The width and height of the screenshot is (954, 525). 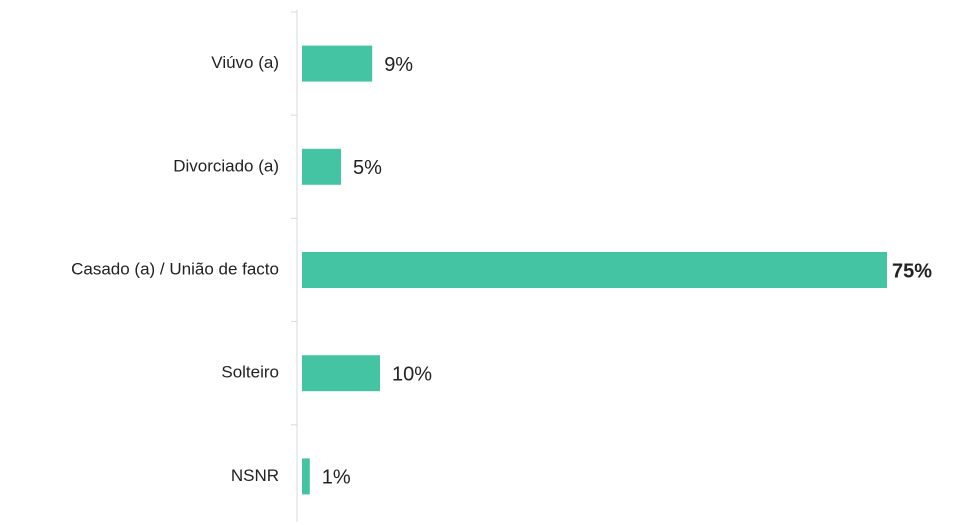 I want to click on y-tick-label: NSNR, so click(x=255, y=475).